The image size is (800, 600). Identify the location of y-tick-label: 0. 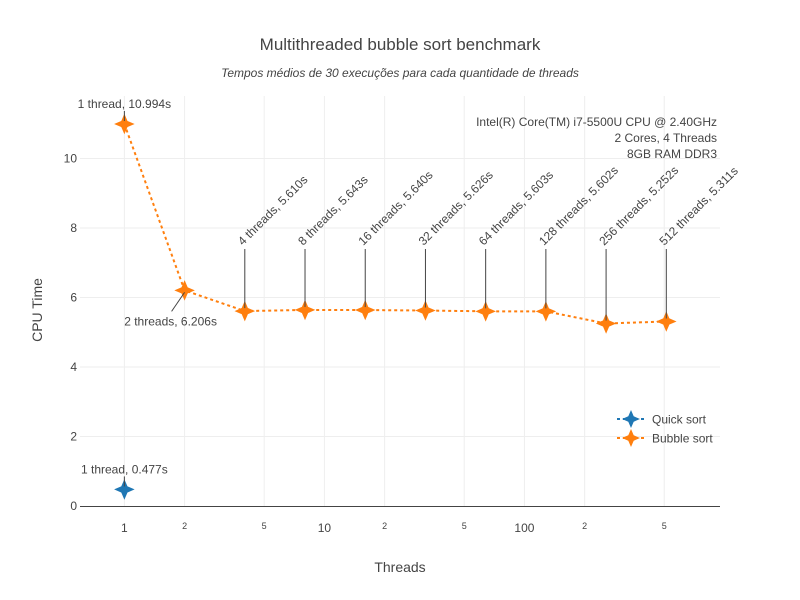
(73, 506).